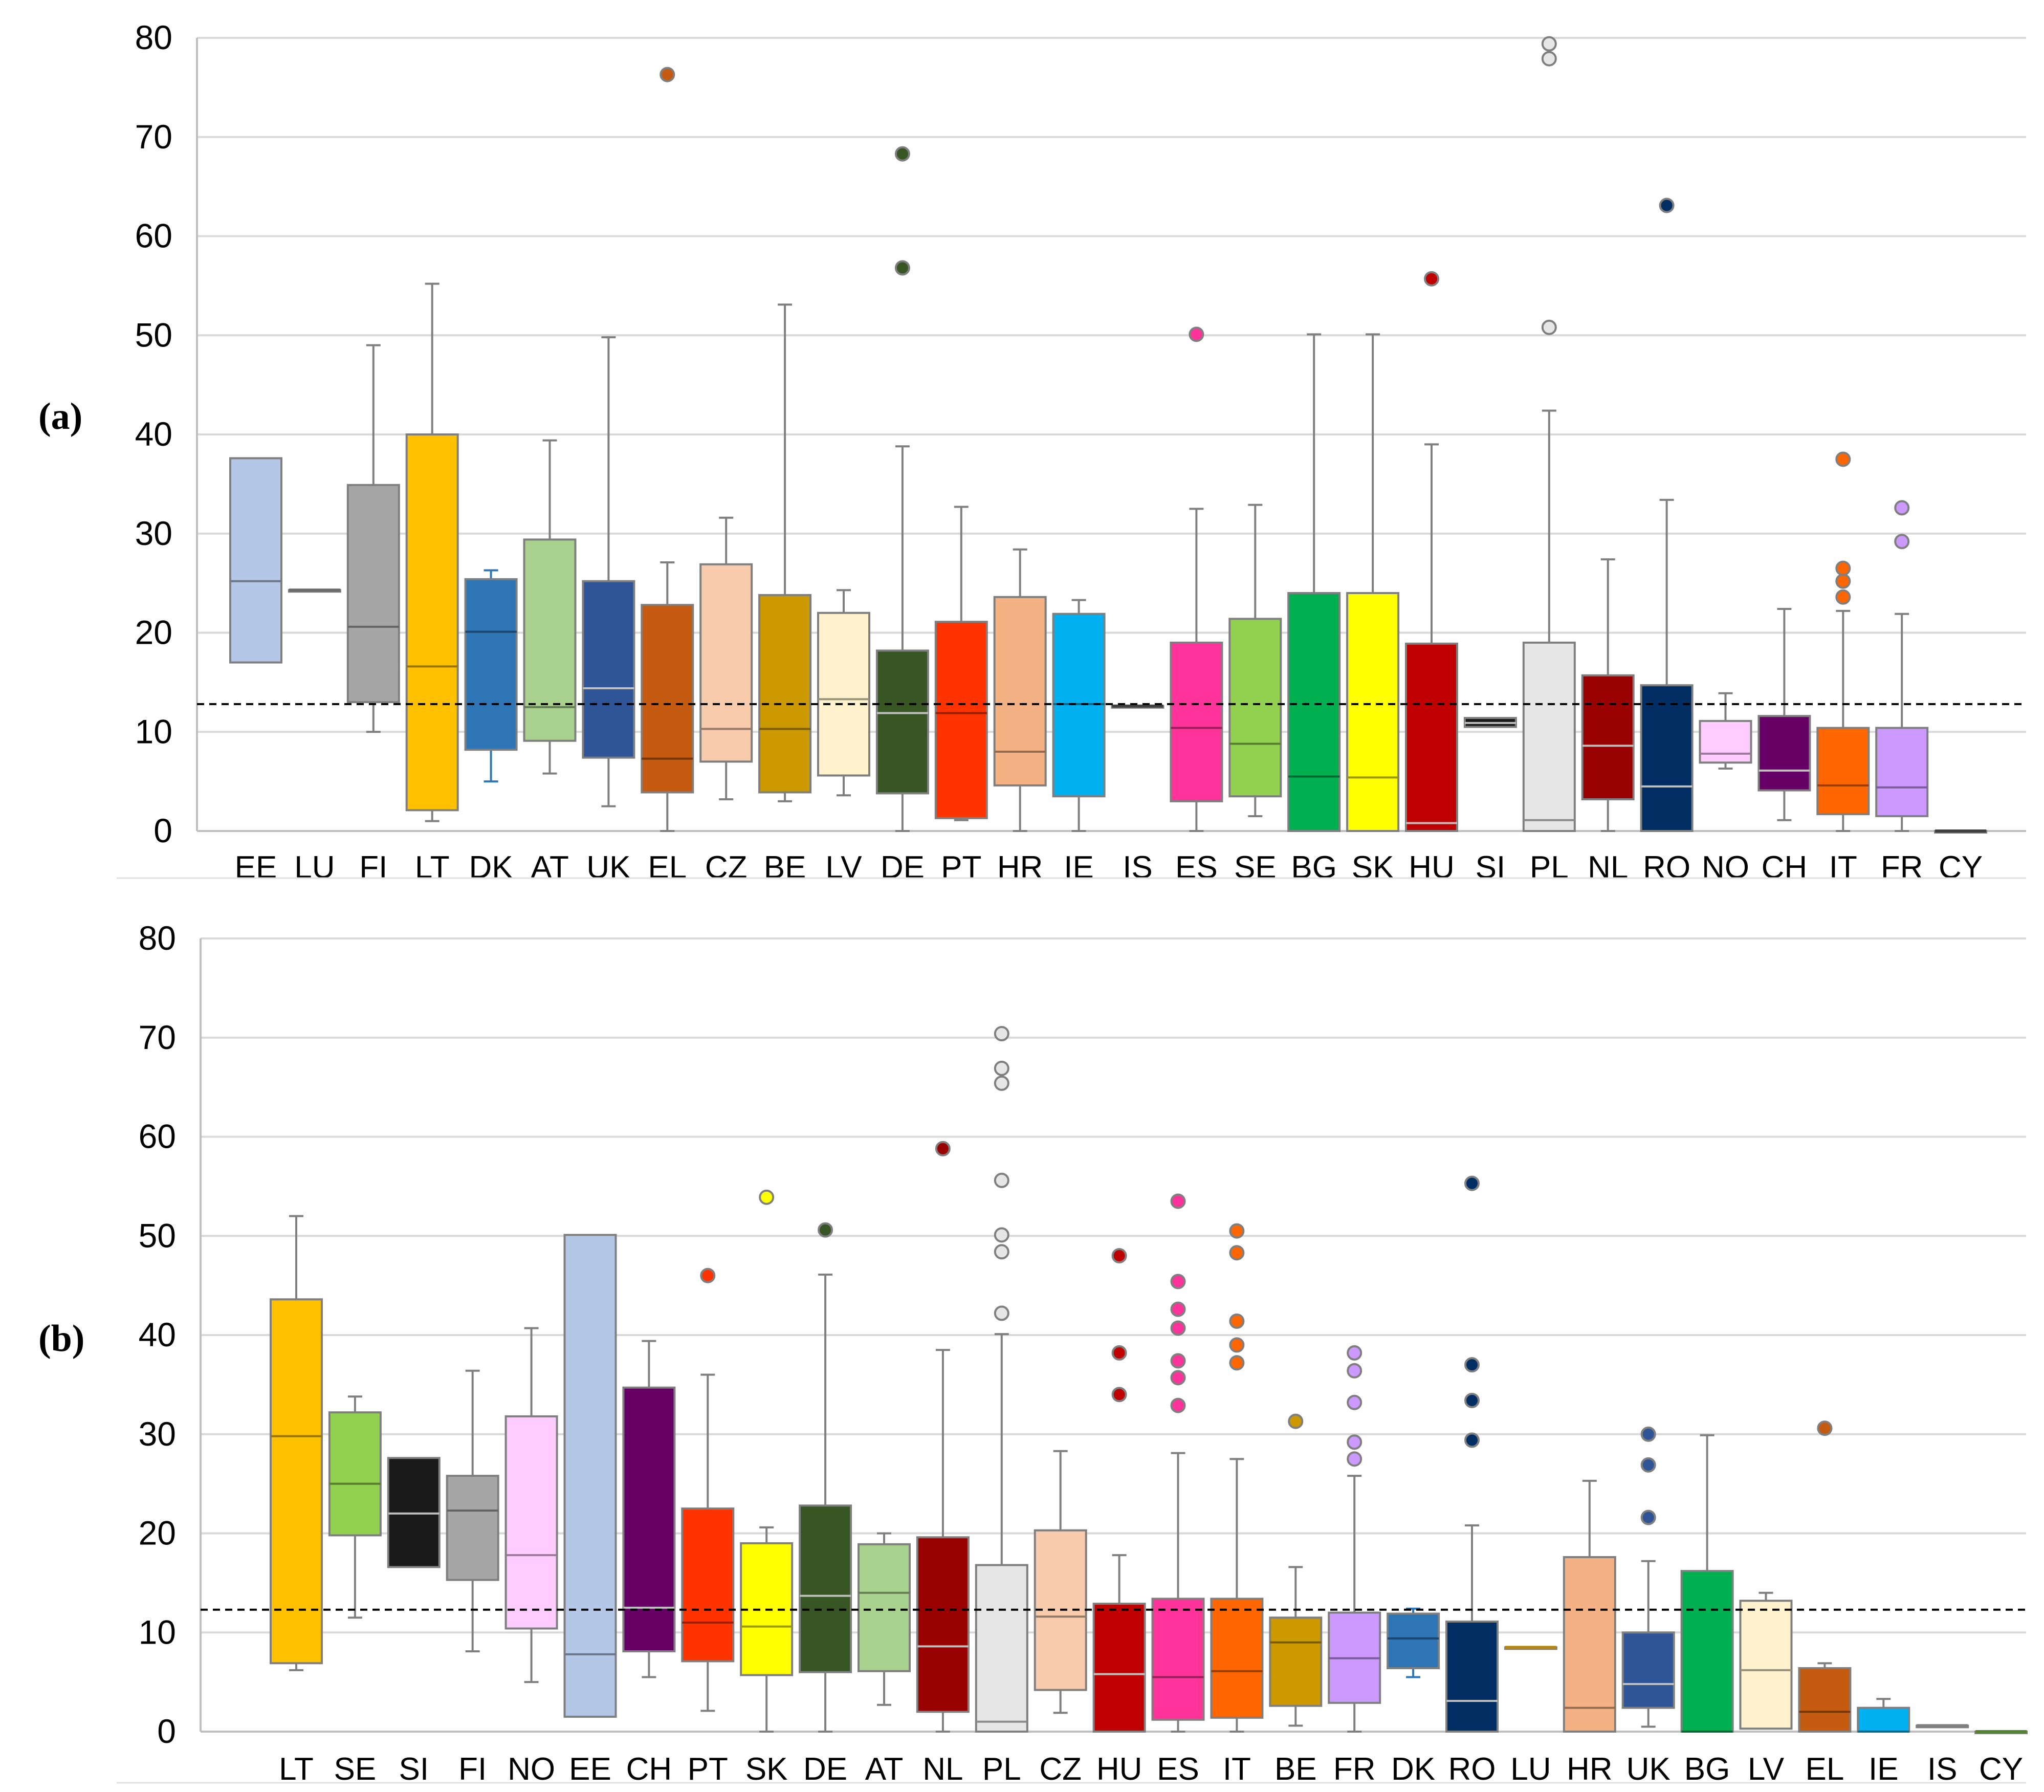 This screenshot has height=1792, width=2044. Describe the element at coordinates (1902, 666) in the screenshot. I see `box-fr` at that location.